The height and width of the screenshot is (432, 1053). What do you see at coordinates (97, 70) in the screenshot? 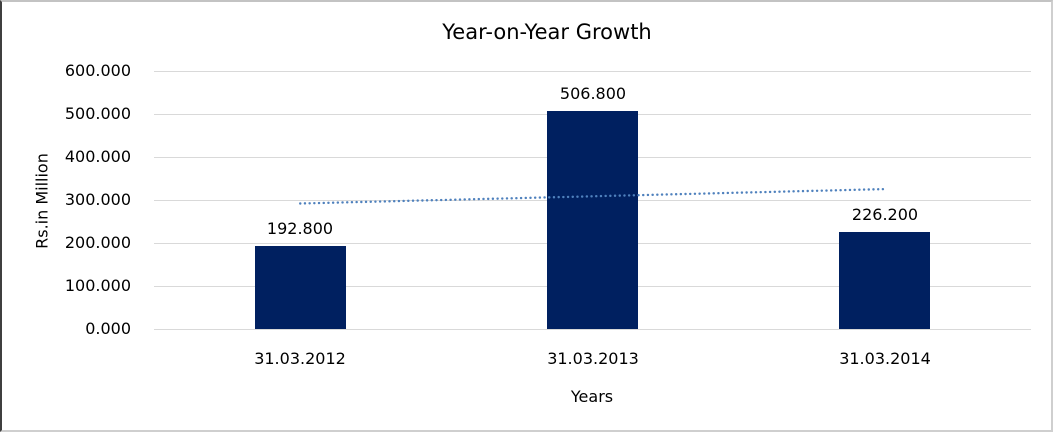
I see `y-tick-label: 600.000` at bounding box center [97, 70].